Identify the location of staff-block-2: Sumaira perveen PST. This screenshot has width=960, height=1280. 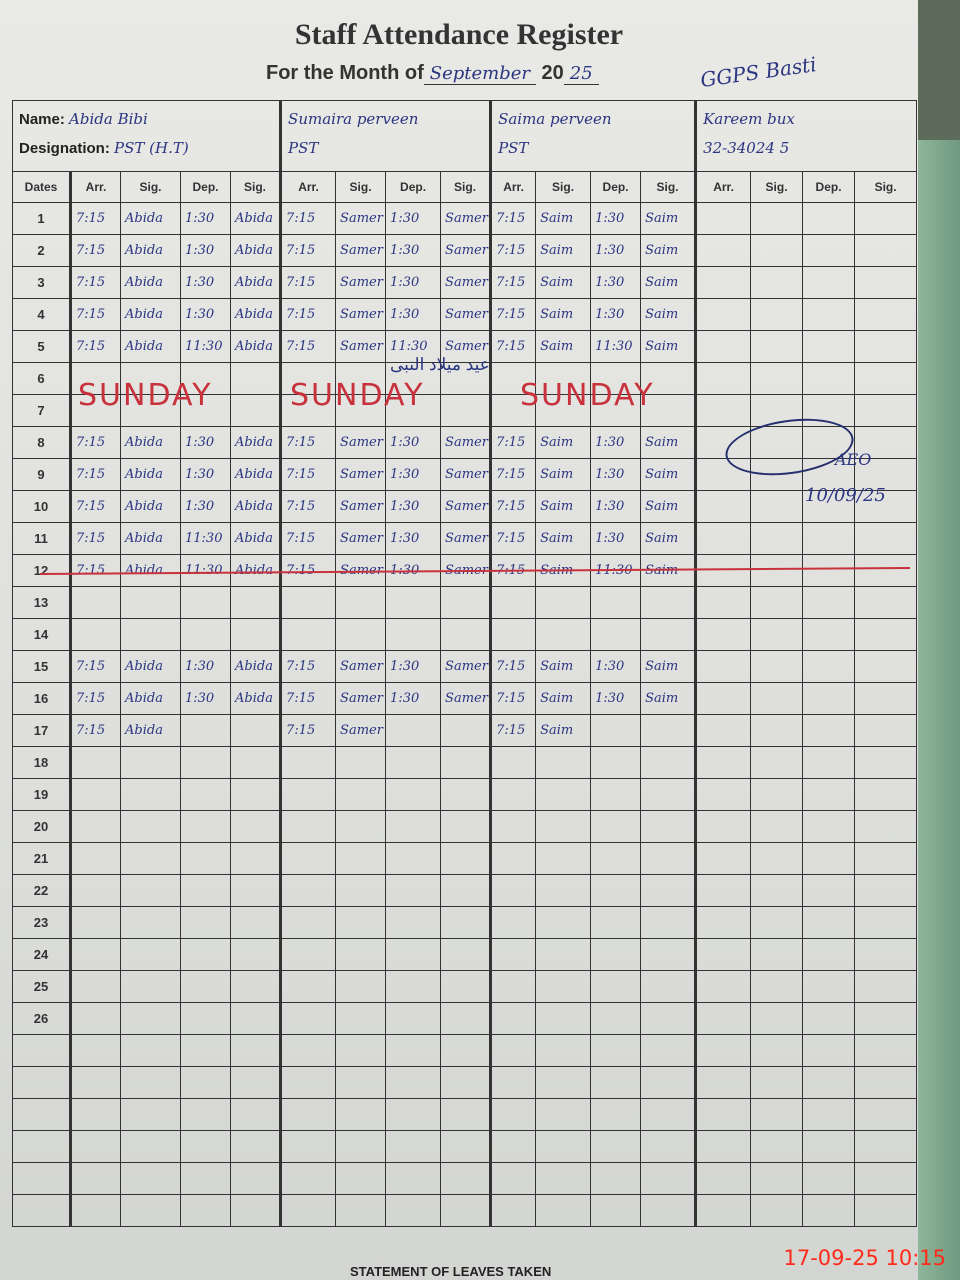
(385, 136).